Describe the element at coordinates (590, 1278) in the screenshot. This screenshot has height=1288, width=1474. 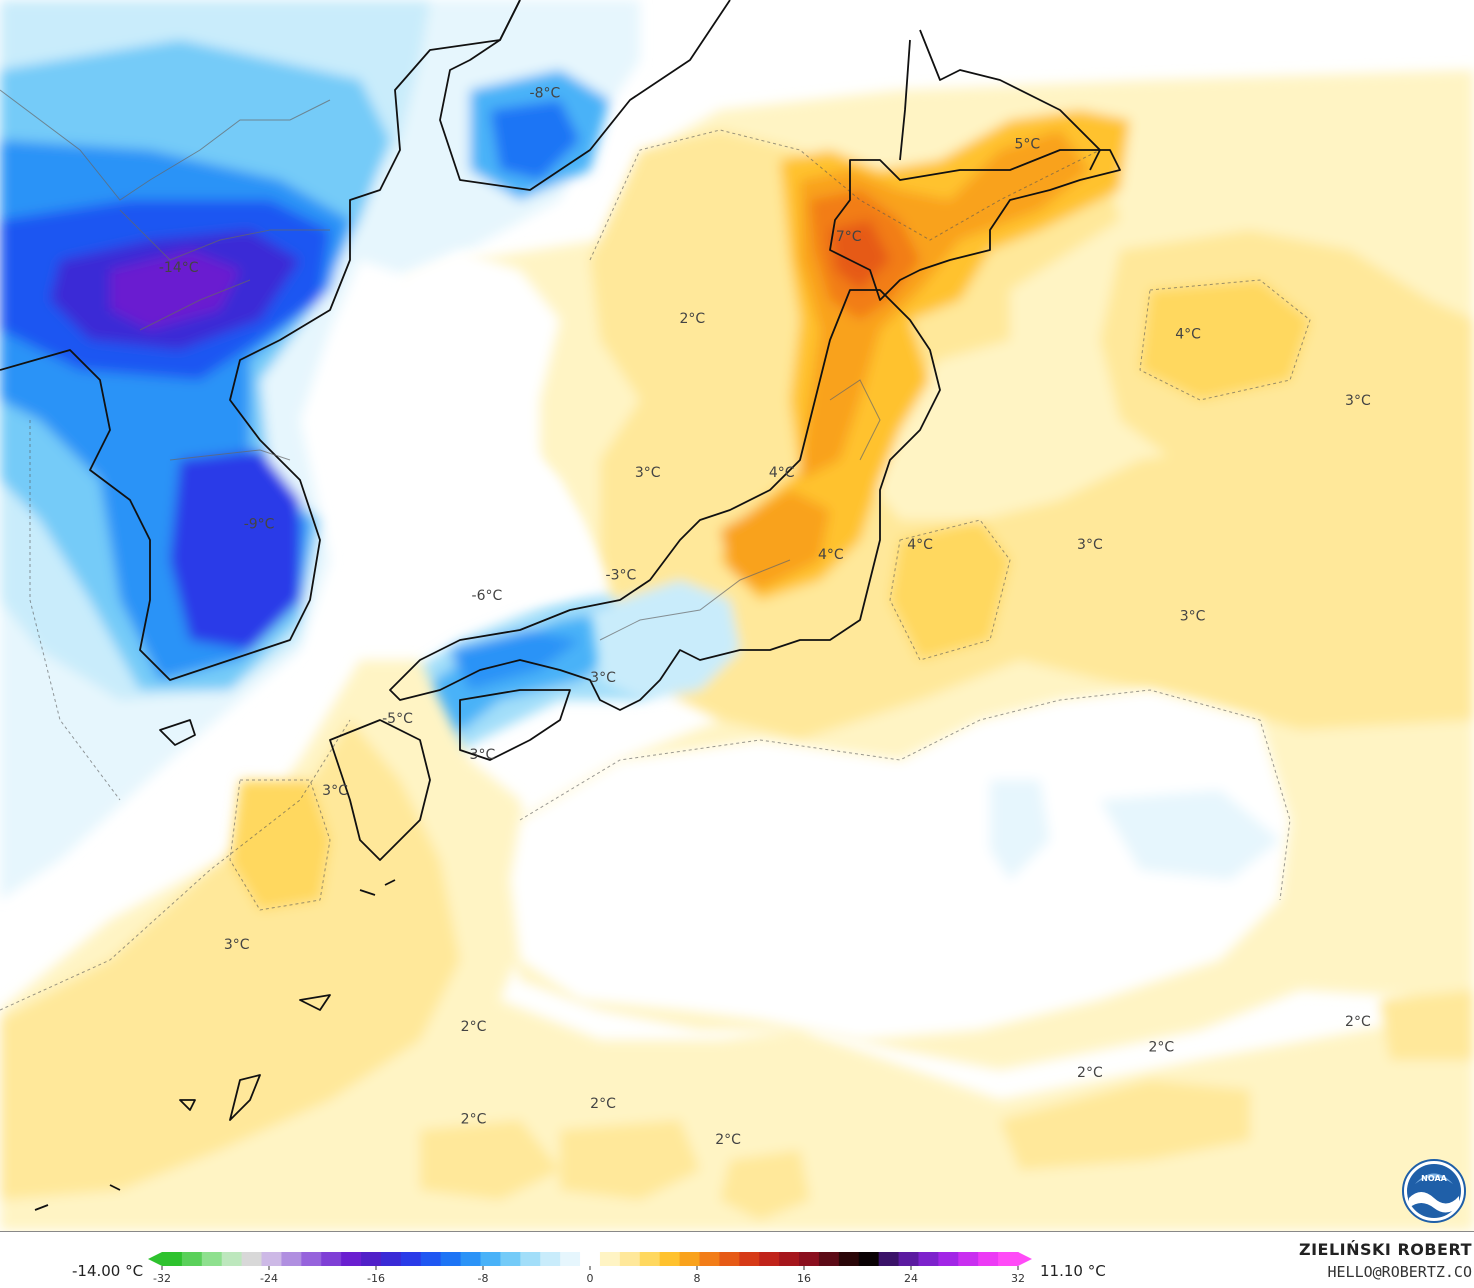
I see `colorbar-tick-label: 0` at that location.